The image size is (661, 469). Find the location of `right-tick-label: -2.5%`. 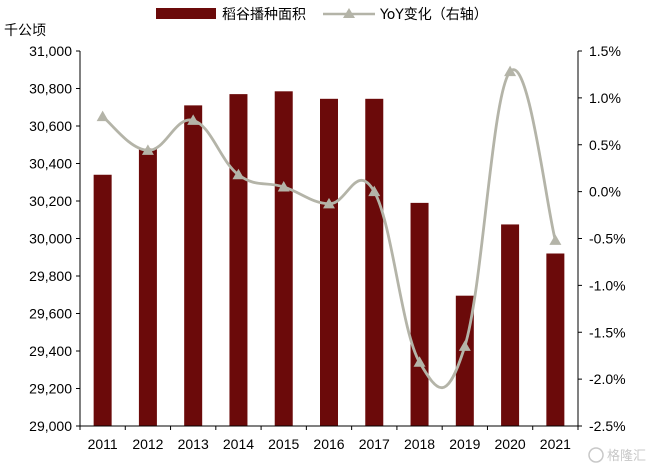

right-tick-label: -2.5% is located at coordinates (607, 426).